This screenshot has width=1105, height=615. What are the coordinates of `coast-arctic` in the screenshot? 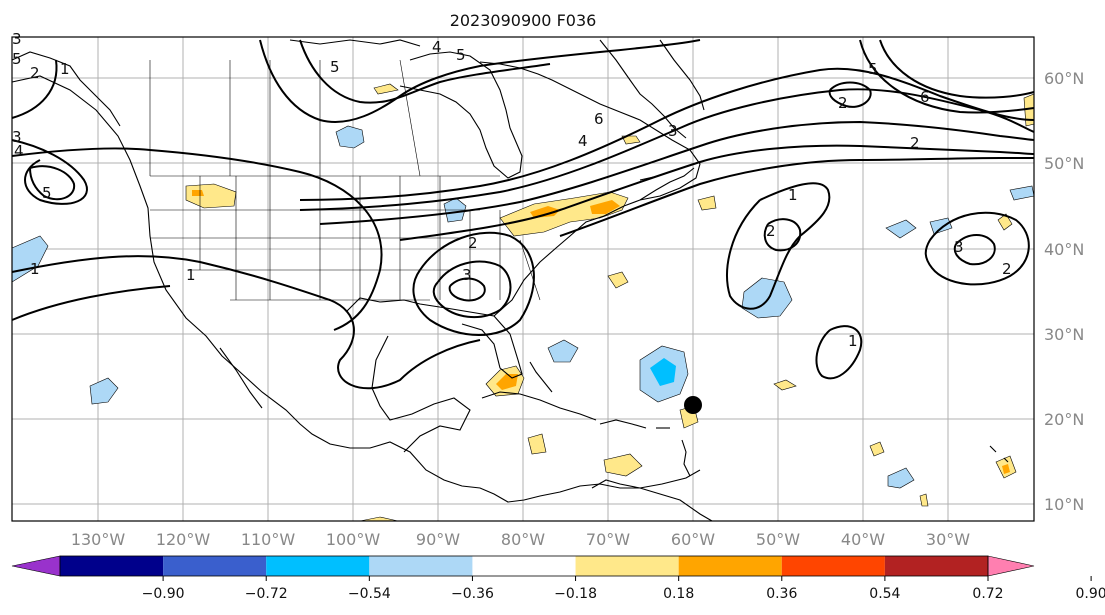 It's located at (355, 43).